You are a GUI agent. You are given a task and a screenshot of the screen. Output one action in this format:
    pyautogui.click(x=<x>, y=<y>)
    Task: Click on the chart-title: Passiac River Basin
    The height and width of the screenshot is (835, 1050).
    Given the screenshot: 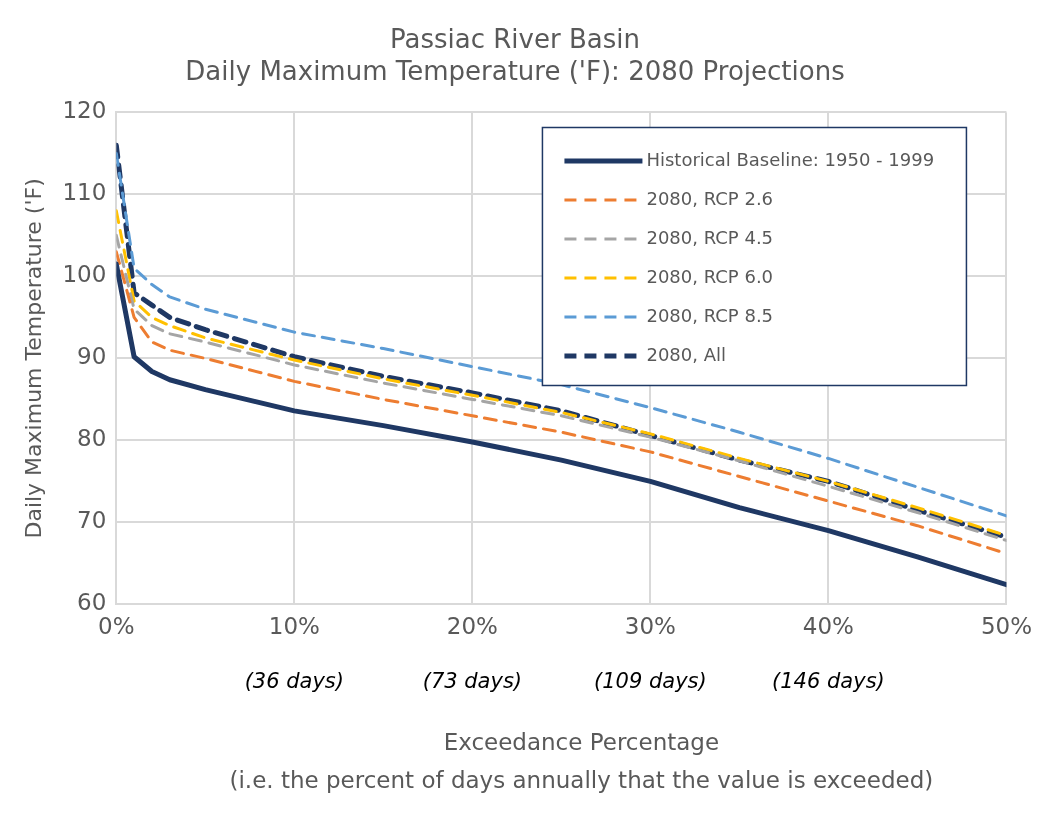 What is the action you would take?
    pyautogui.click(x=515, y=39)
    